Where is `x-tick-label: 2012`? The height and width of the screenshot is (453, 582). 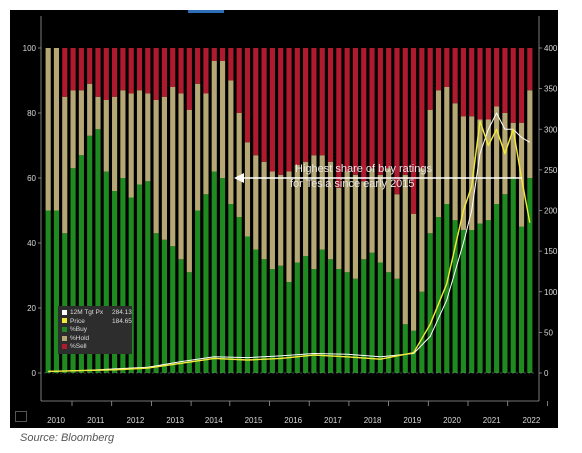
x-tick-label: 2012 is located at coordinates (136, 420).